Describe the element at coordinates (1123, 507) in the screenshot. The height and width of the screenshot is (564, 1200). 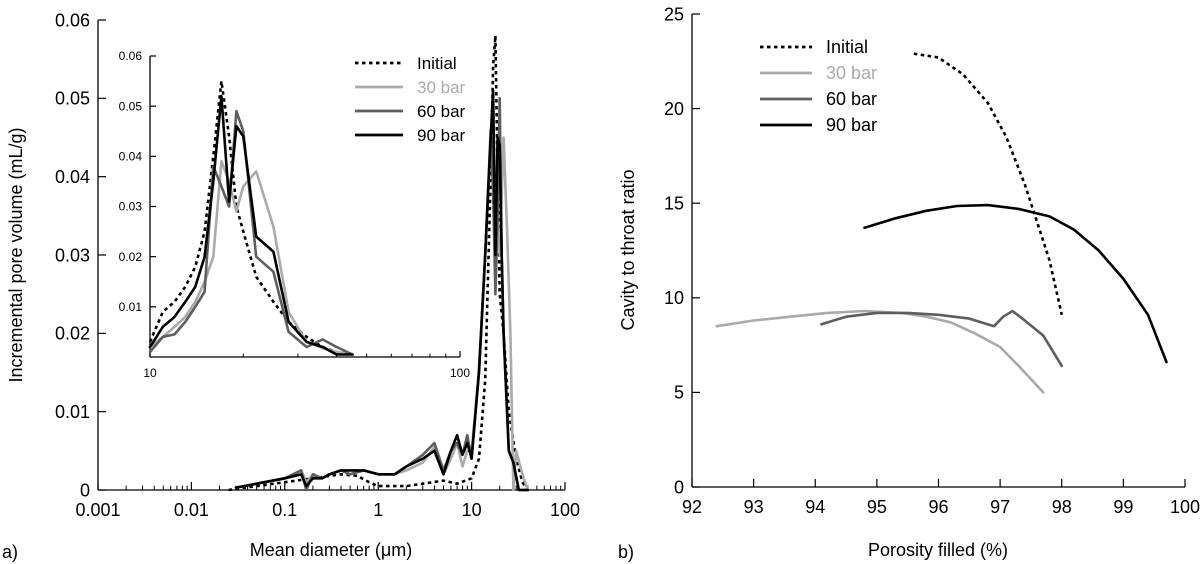
I see `panel-b-x-tick-label: 99` at that location.